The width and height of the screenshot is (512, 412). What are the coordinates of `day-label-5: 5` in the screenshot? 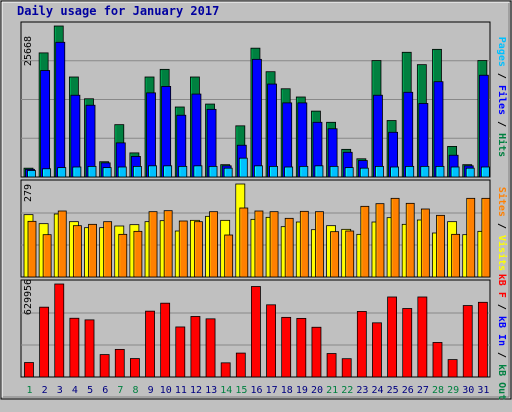 It's located at (90, 390).